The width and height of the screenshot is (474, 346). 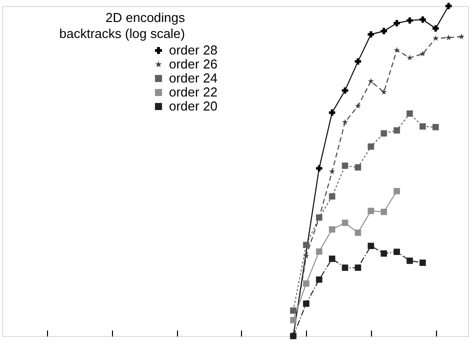 I want to click on text: backtracks (log scale), so click(x=122, y=33).